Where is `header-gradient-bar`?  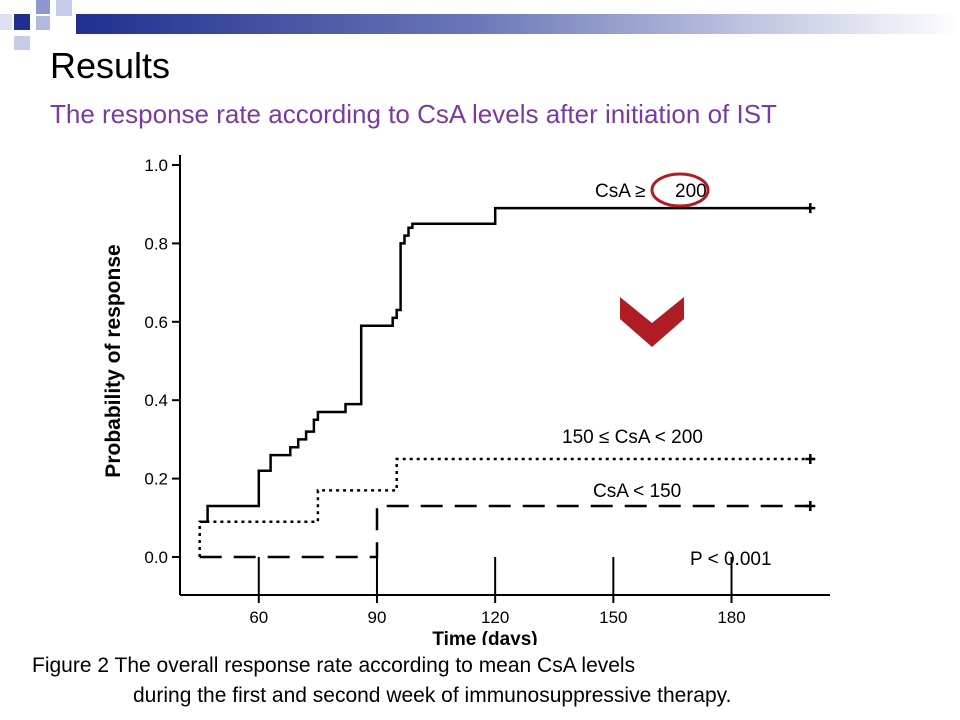 header-gradient-bar is located at coordinates (518, 24).